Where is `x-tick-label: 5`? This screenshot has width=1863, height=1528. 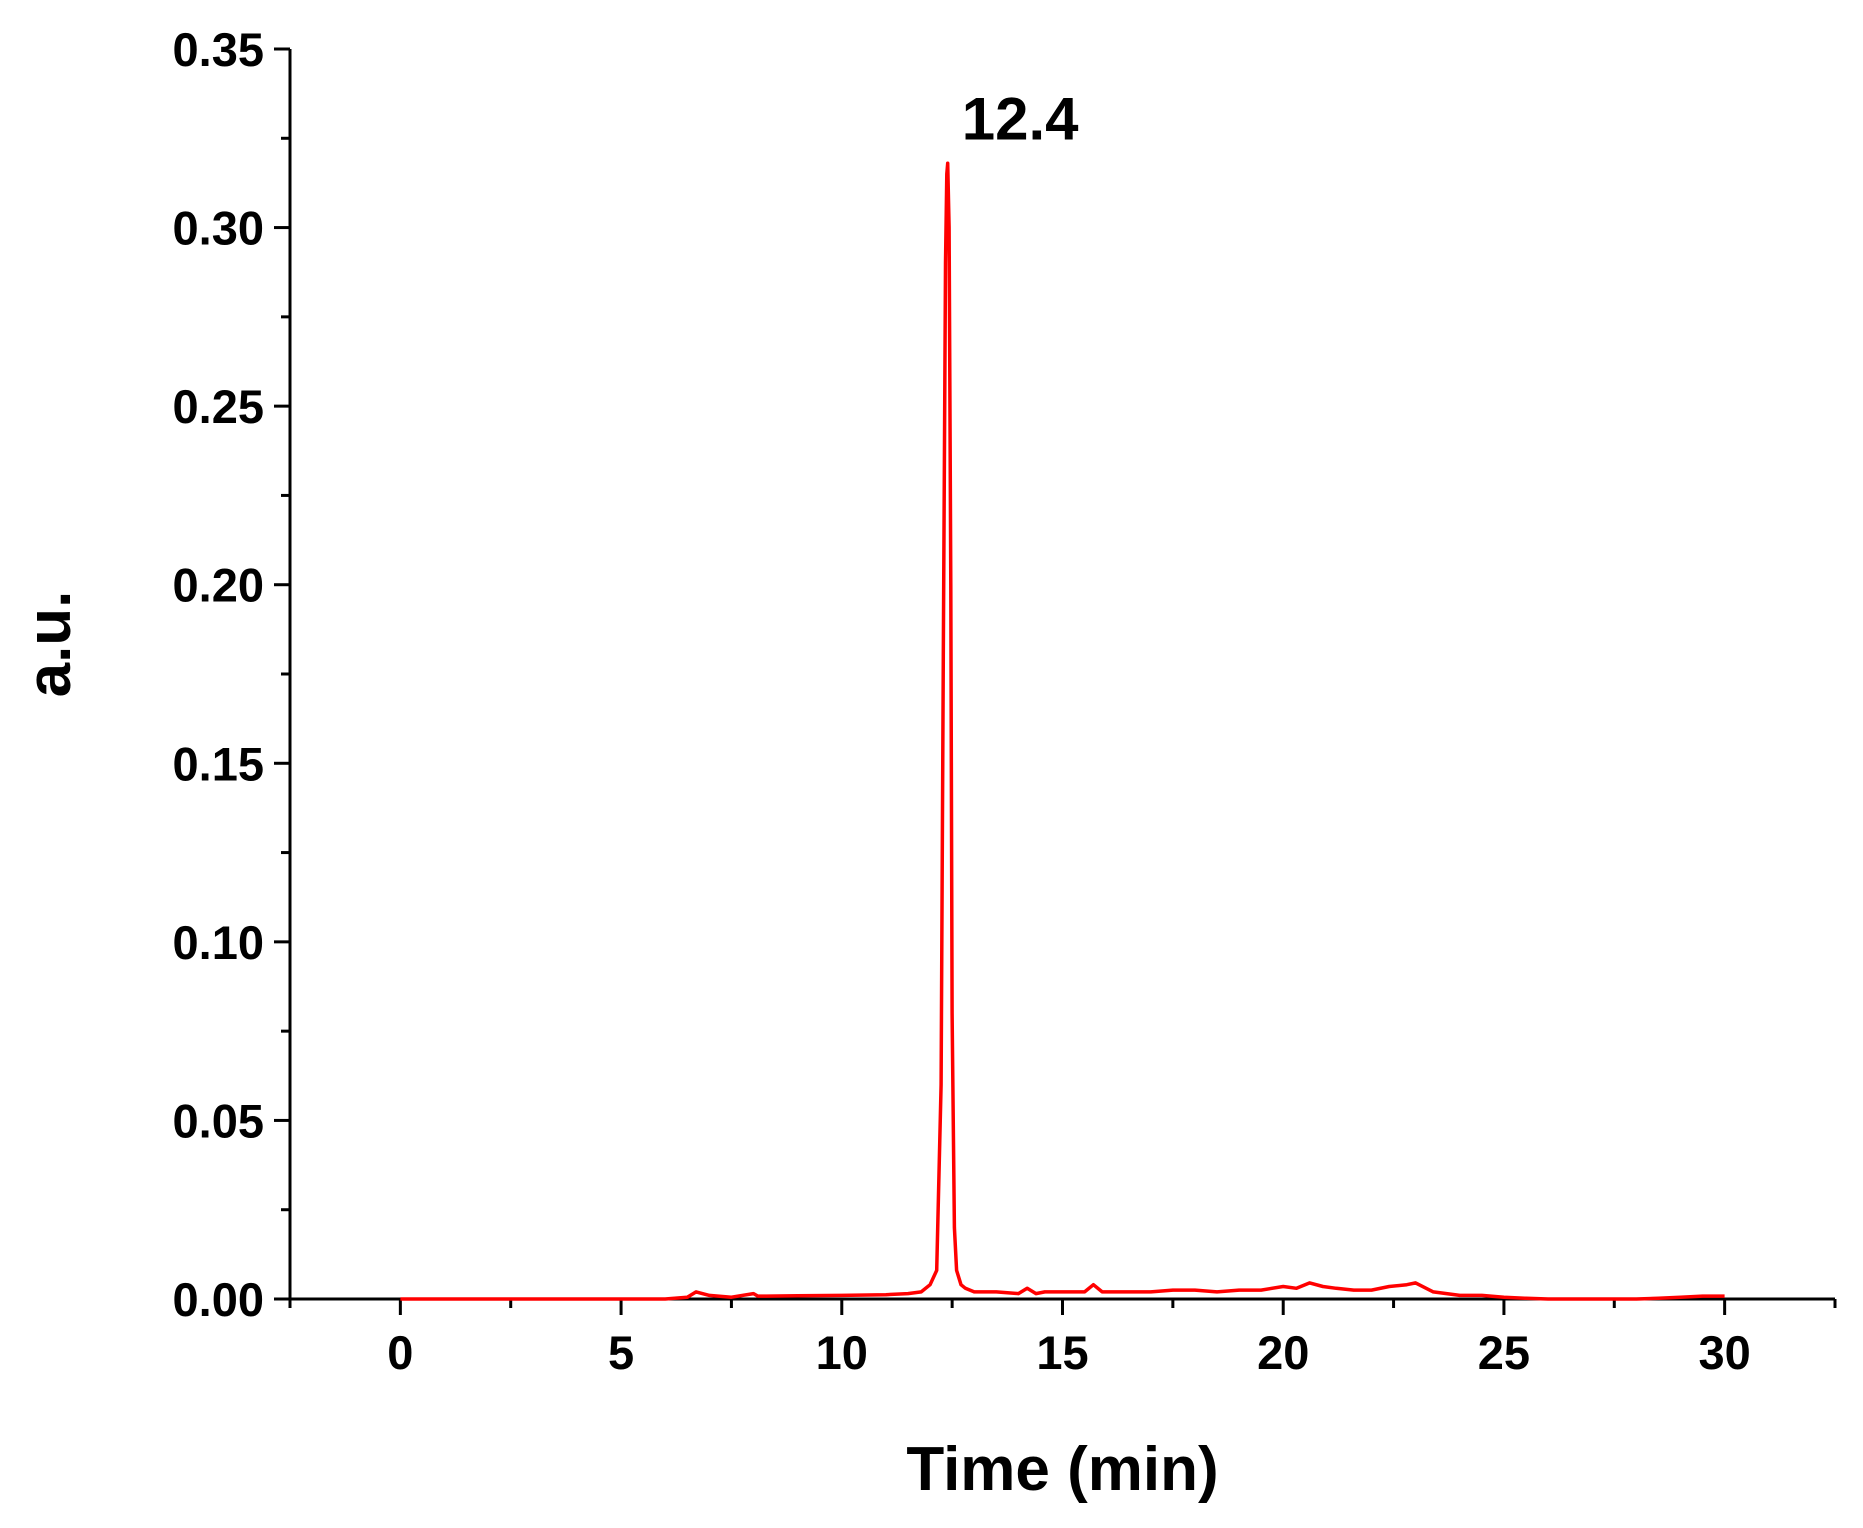
x-tick-label: 5 is located at coordinates (621, 1352).